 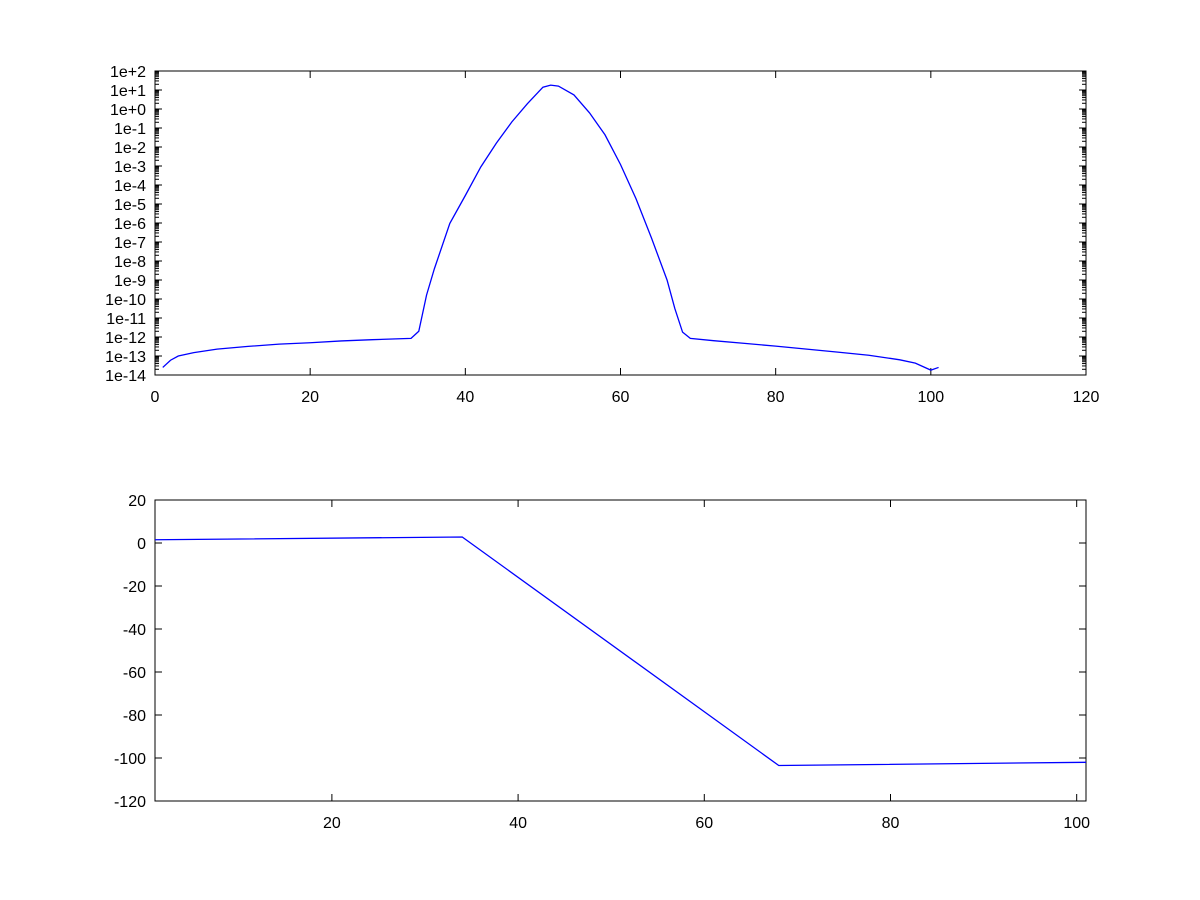 What do you see at coordinates (137, 501) in the screenshot?
I see `bottom-y-tick-label: 20` at bounding box center [137, 501].